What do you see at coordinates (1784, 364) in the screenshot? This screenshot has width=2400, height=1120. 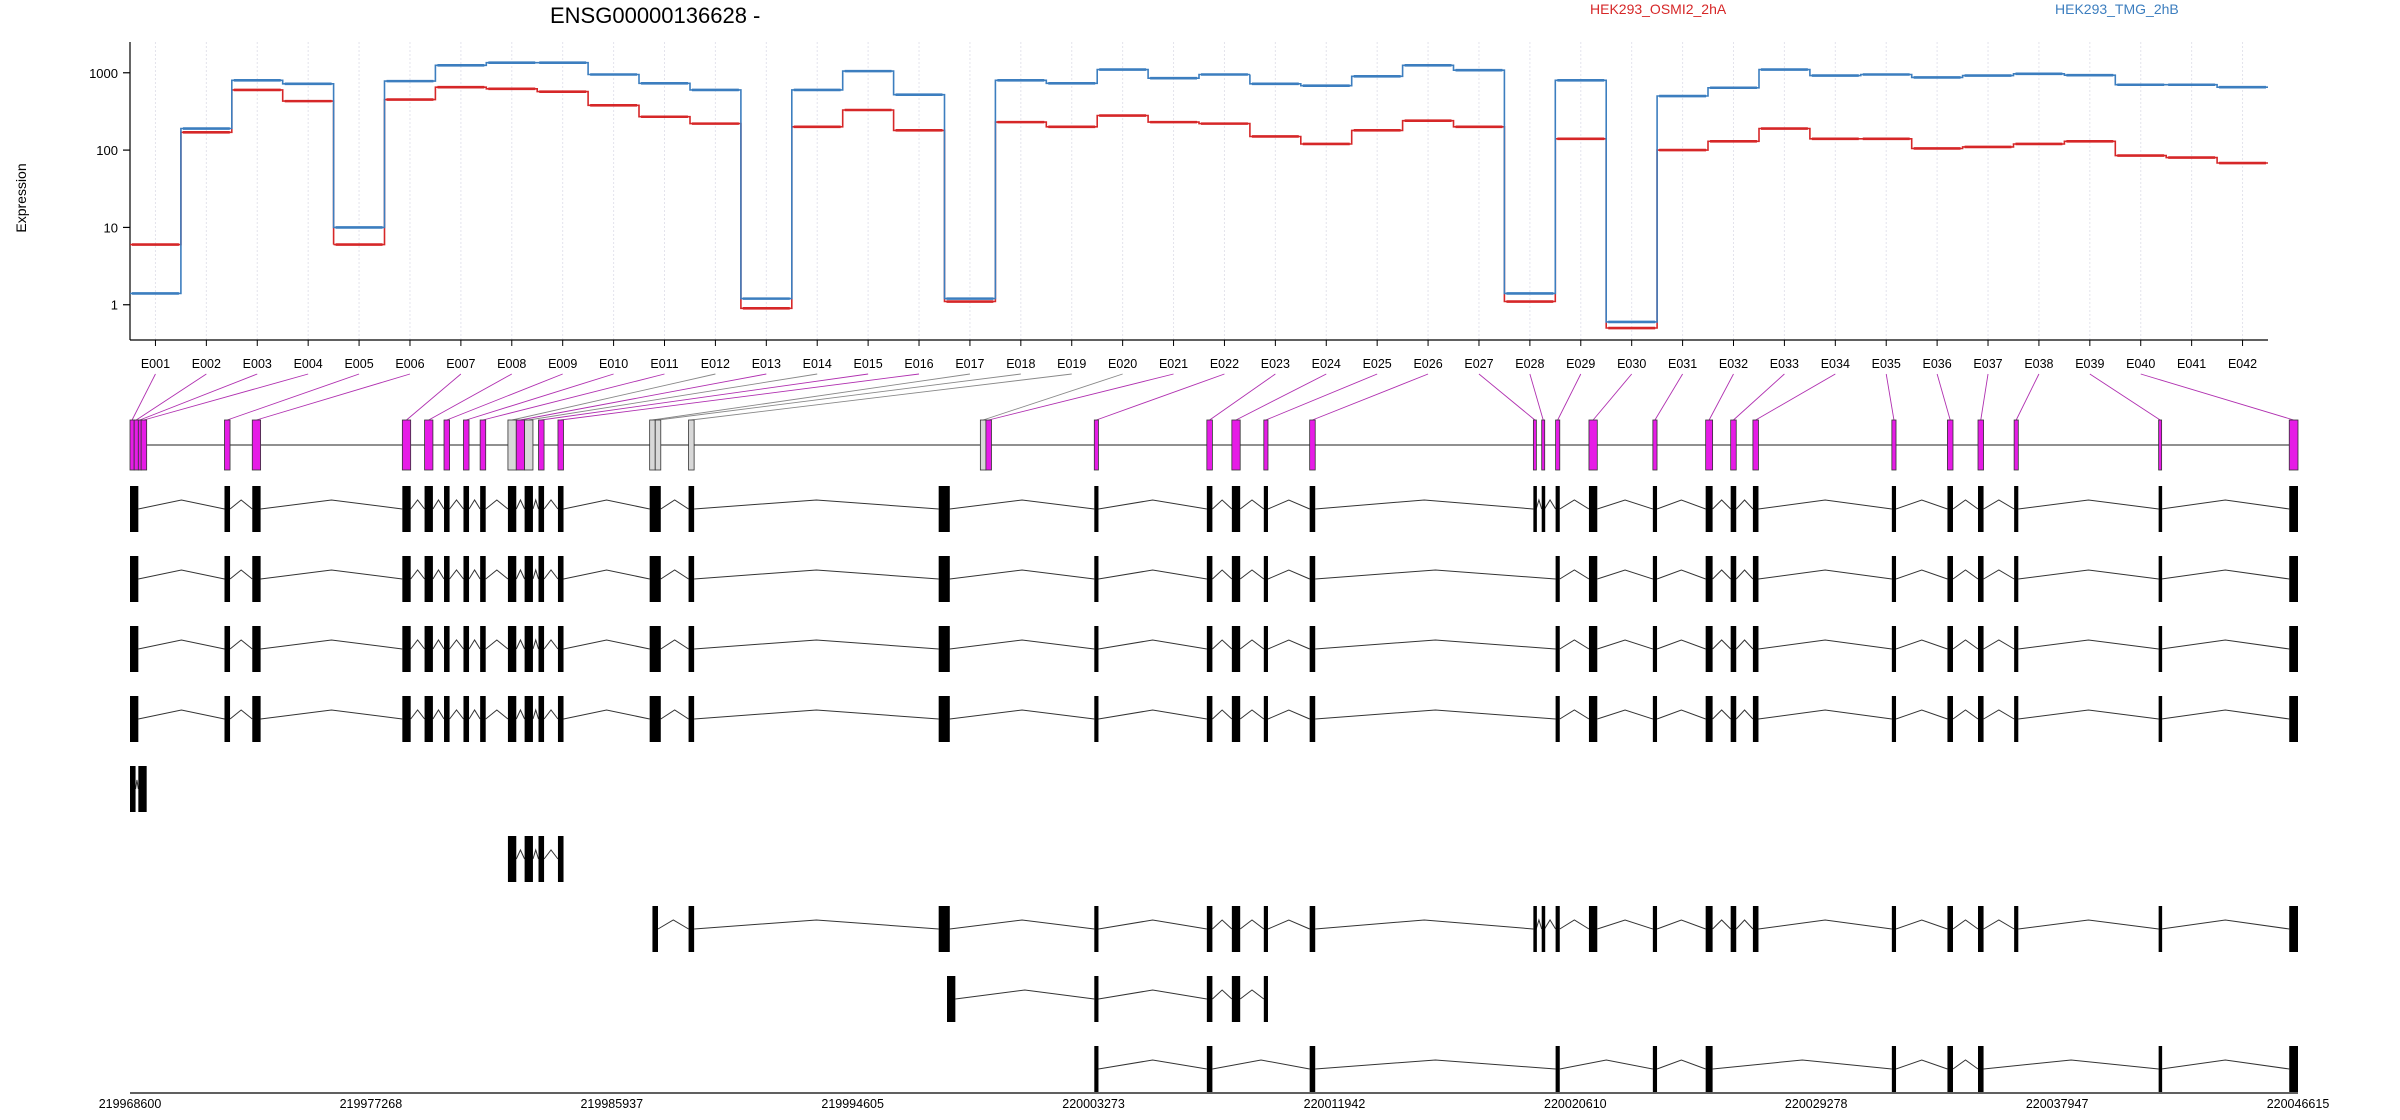 I see `exon-label: E033` at bounding box center [1784, 364].